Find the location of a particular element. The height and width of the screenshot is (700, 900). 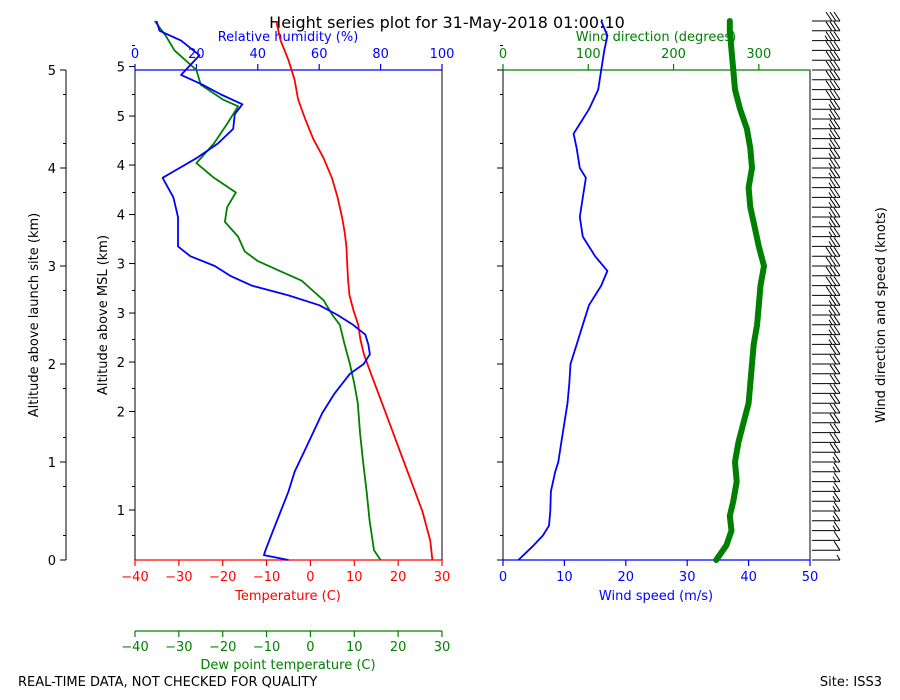

wind-speed-tick-label: 10 is located at coordinates (564, 577).